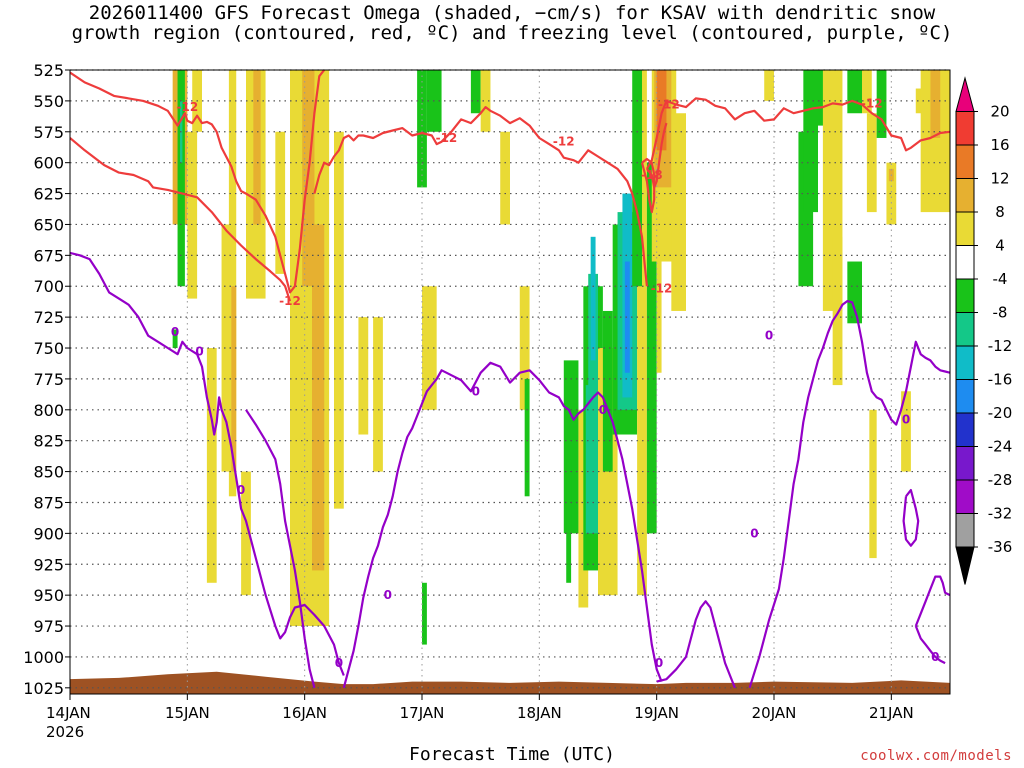 This screenshot has height=768, width=1024. What do you see at coordinates (422, 713) in the screenshot?
I see `x-tick-label: 17JAN` at bounding box center [422, 713].